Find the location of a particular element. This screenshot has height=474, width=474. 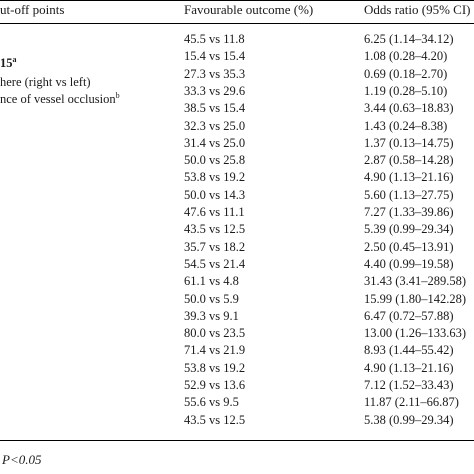

odds-ratio-cell: 0.69 (0.18–2.70) is located at coordinates (406, 73).